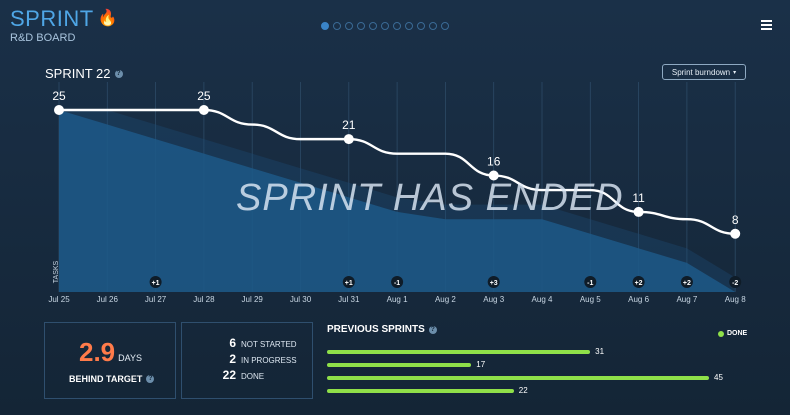  I want to click on behind-target-label: BEHIND TARGET ?, so click(112, 379).